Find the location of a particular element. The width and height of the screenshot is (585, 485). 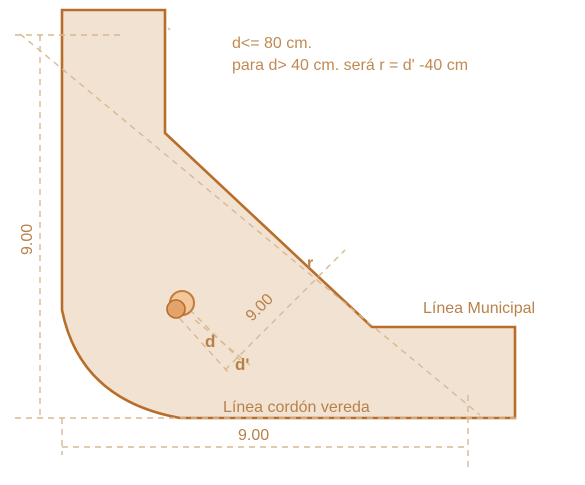

dim-bottom-label: 9.00 is located at coordinates (253, 435).